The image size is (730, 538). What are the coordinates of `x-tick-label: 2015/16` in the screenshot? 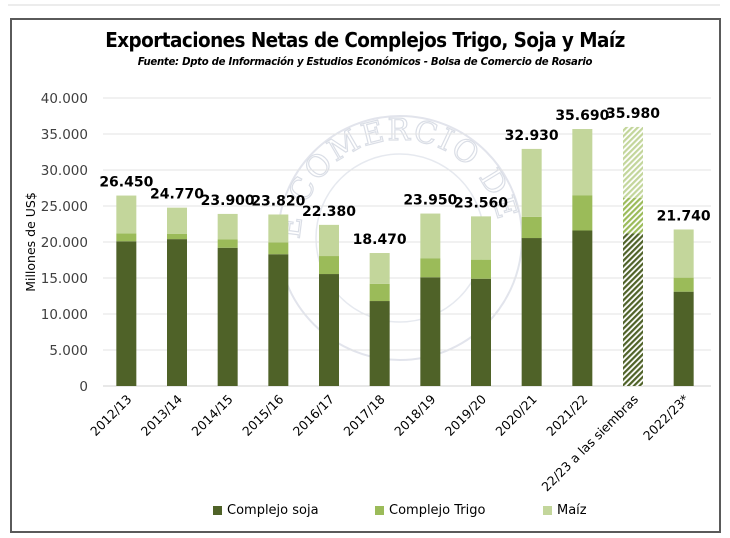 It's located at (262, 414).